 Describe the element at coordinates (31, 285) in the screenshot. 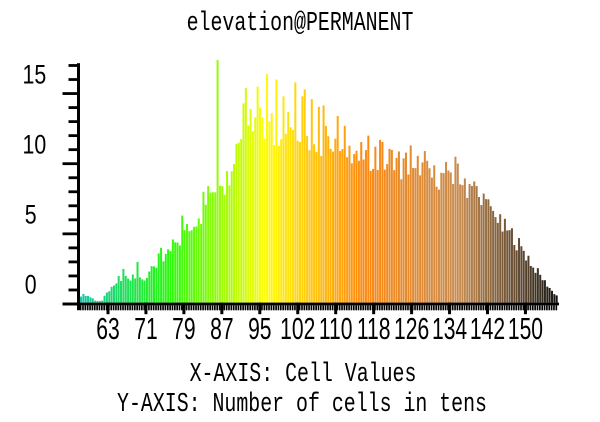

I see `svg-text: 0` at that location.